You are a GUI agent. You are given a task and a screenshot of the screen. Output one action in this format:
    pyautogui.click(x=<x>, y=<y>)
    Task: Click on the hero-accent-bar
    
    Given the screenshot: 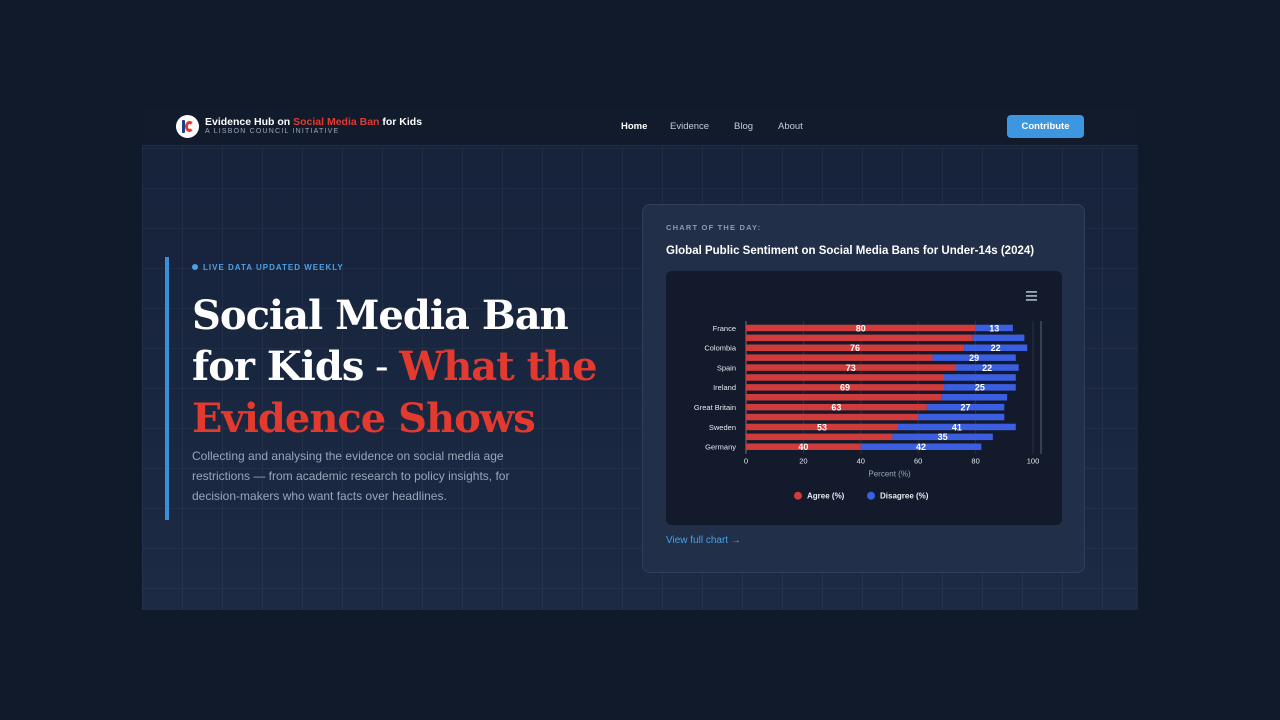 What is the action you would take?
    pyautogui.click(x=167, y=388)
    